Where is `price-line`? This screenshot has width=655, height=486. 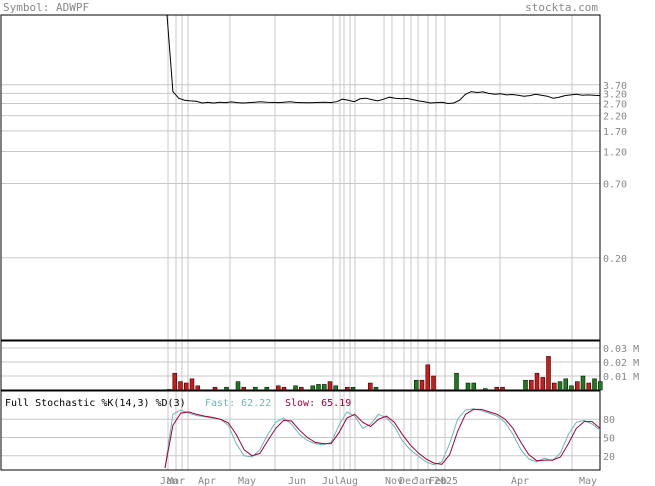 price-line is located at coordinates (383, 59).